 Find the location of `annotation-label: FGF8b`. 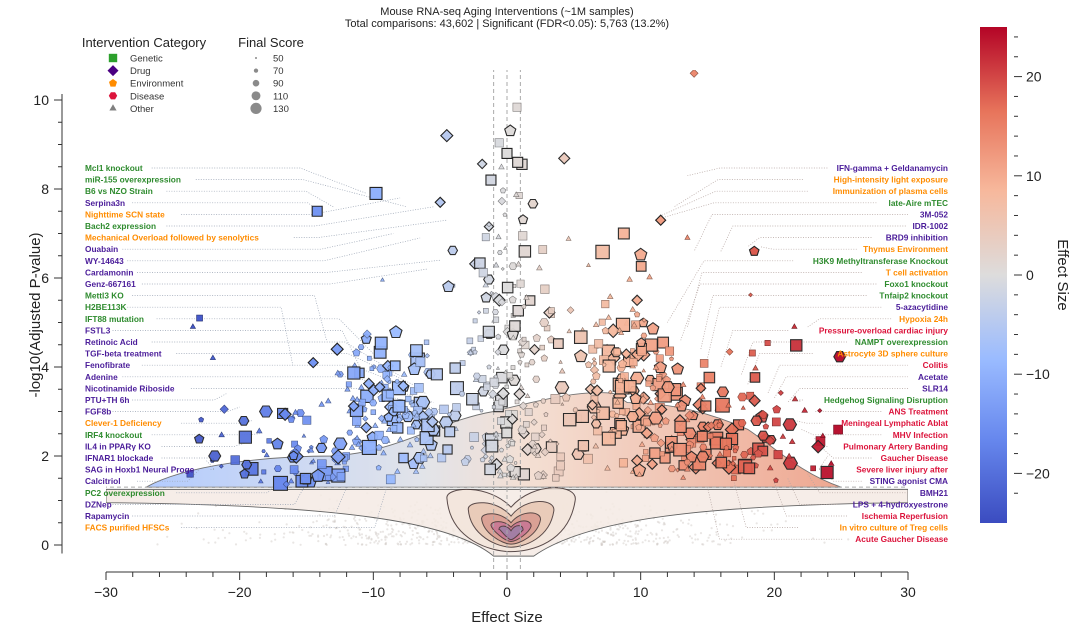

annotation-label: FGF8b is located at coordinates (98, 412).